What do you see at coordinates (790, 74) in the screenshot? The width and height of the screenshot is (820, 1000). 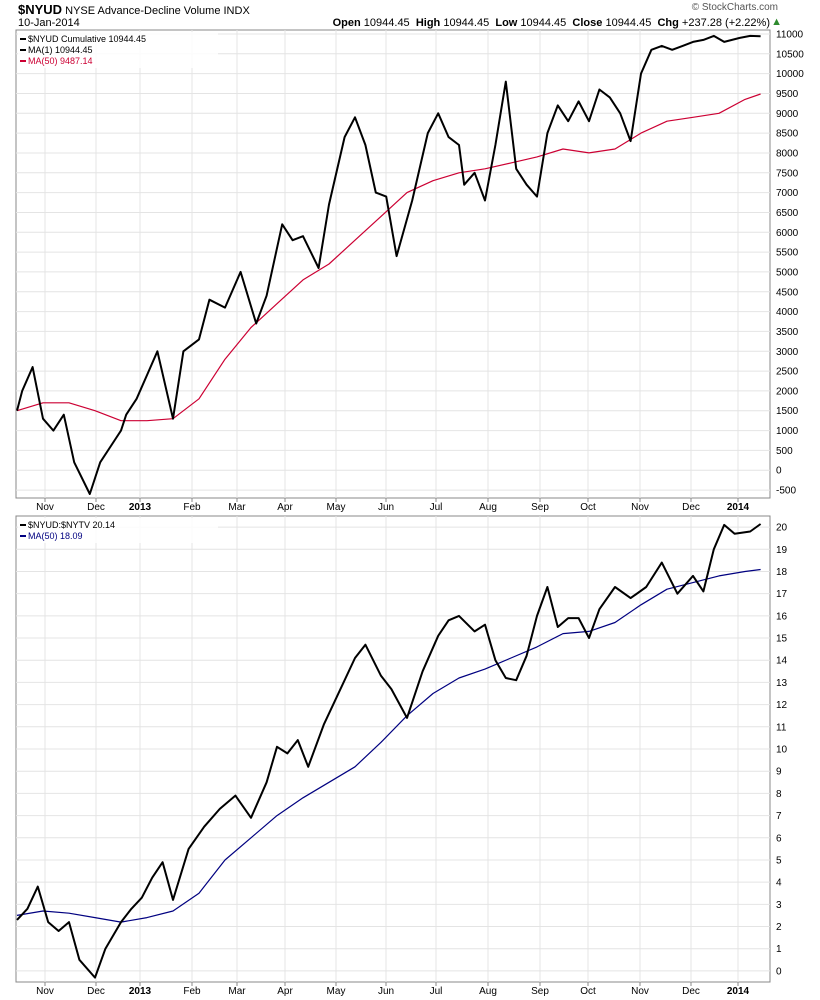 I see `y-tick-label: 10000` at bounding box center [790, 74].